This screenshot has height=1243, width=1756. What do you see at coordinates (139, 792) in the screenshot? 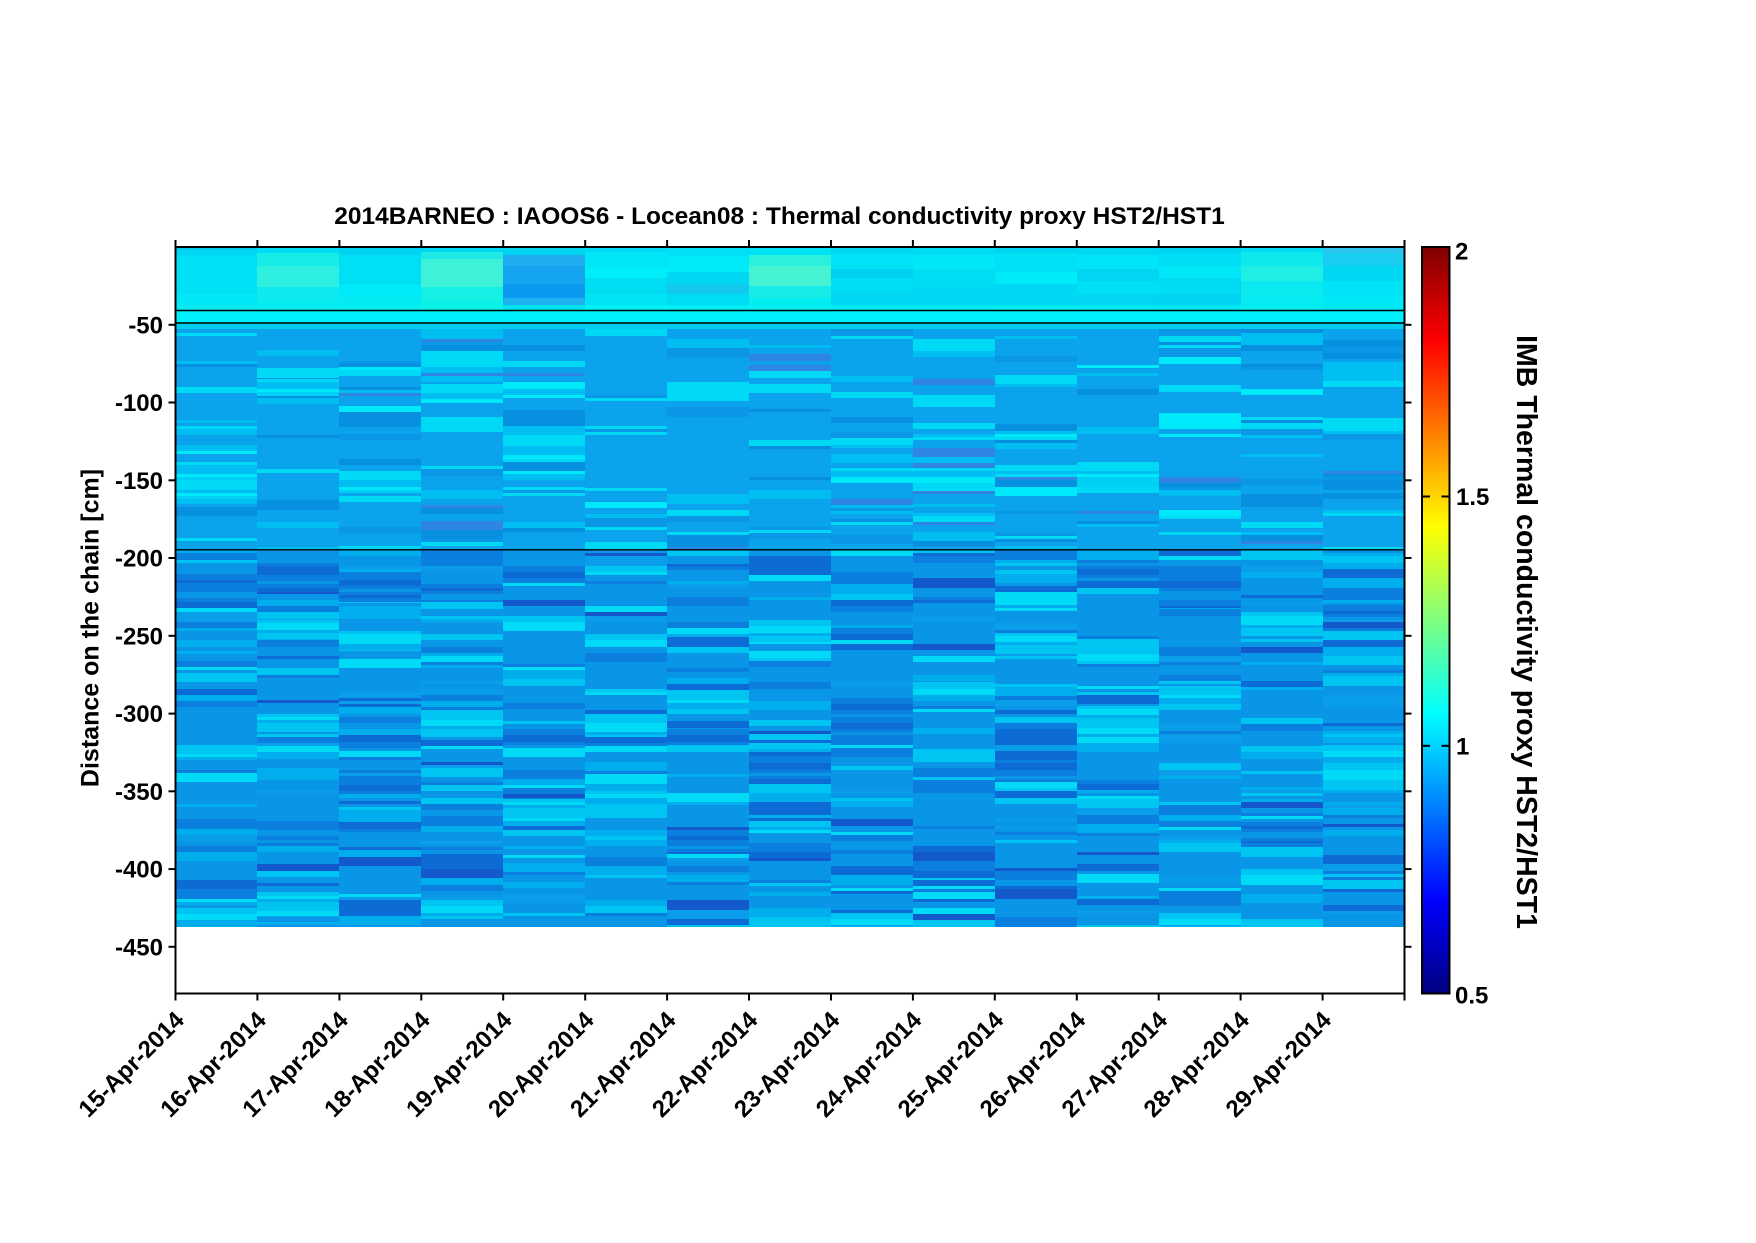
I see `svg-text: -350` at bounding box center [139, 792].